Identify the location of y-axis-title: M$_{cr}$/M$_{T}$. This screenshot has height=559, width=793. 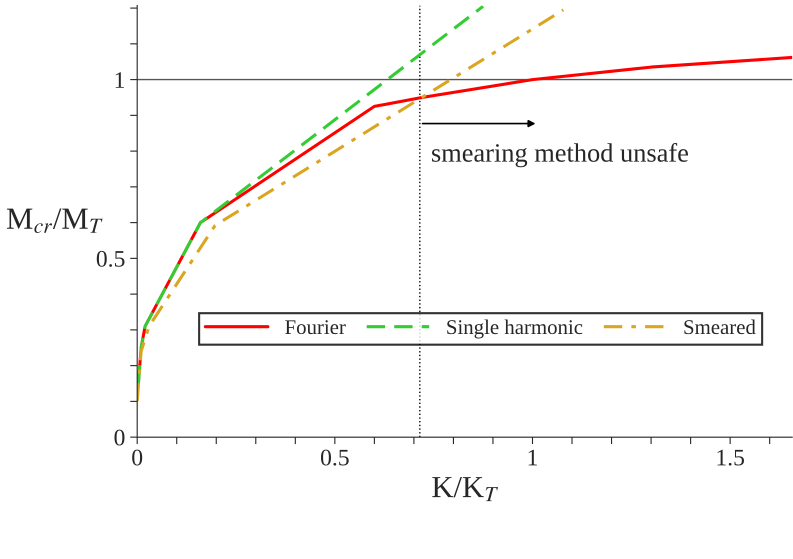
(54, 220).